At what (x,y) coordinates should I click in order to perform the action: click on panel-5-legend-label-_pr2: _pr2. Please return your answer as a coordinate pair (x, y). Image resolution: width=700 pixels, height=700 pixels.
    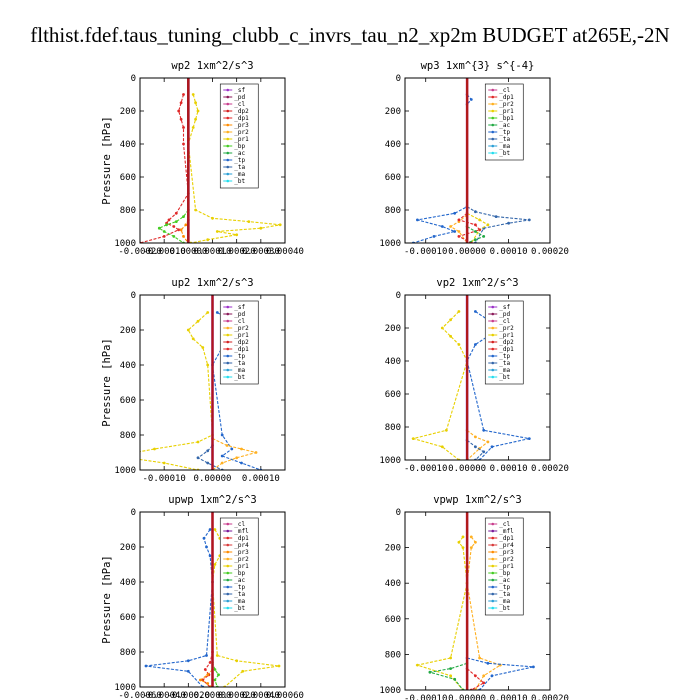
    Looking at the image, I should click on (506, 559).